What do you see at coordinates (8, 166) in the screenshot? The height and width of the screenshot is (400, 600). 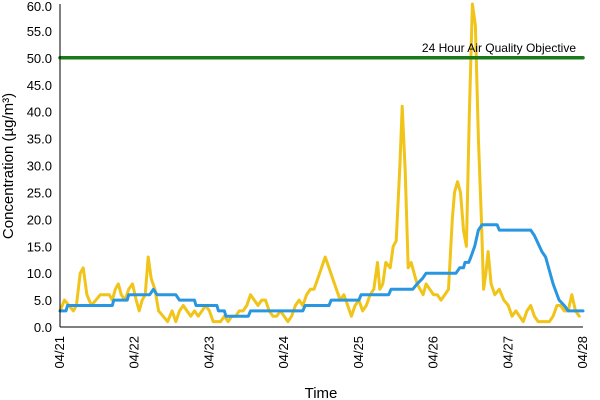 I see `y-axis-title: Concentration (µg/m³)` at bounding box center [8, 166].